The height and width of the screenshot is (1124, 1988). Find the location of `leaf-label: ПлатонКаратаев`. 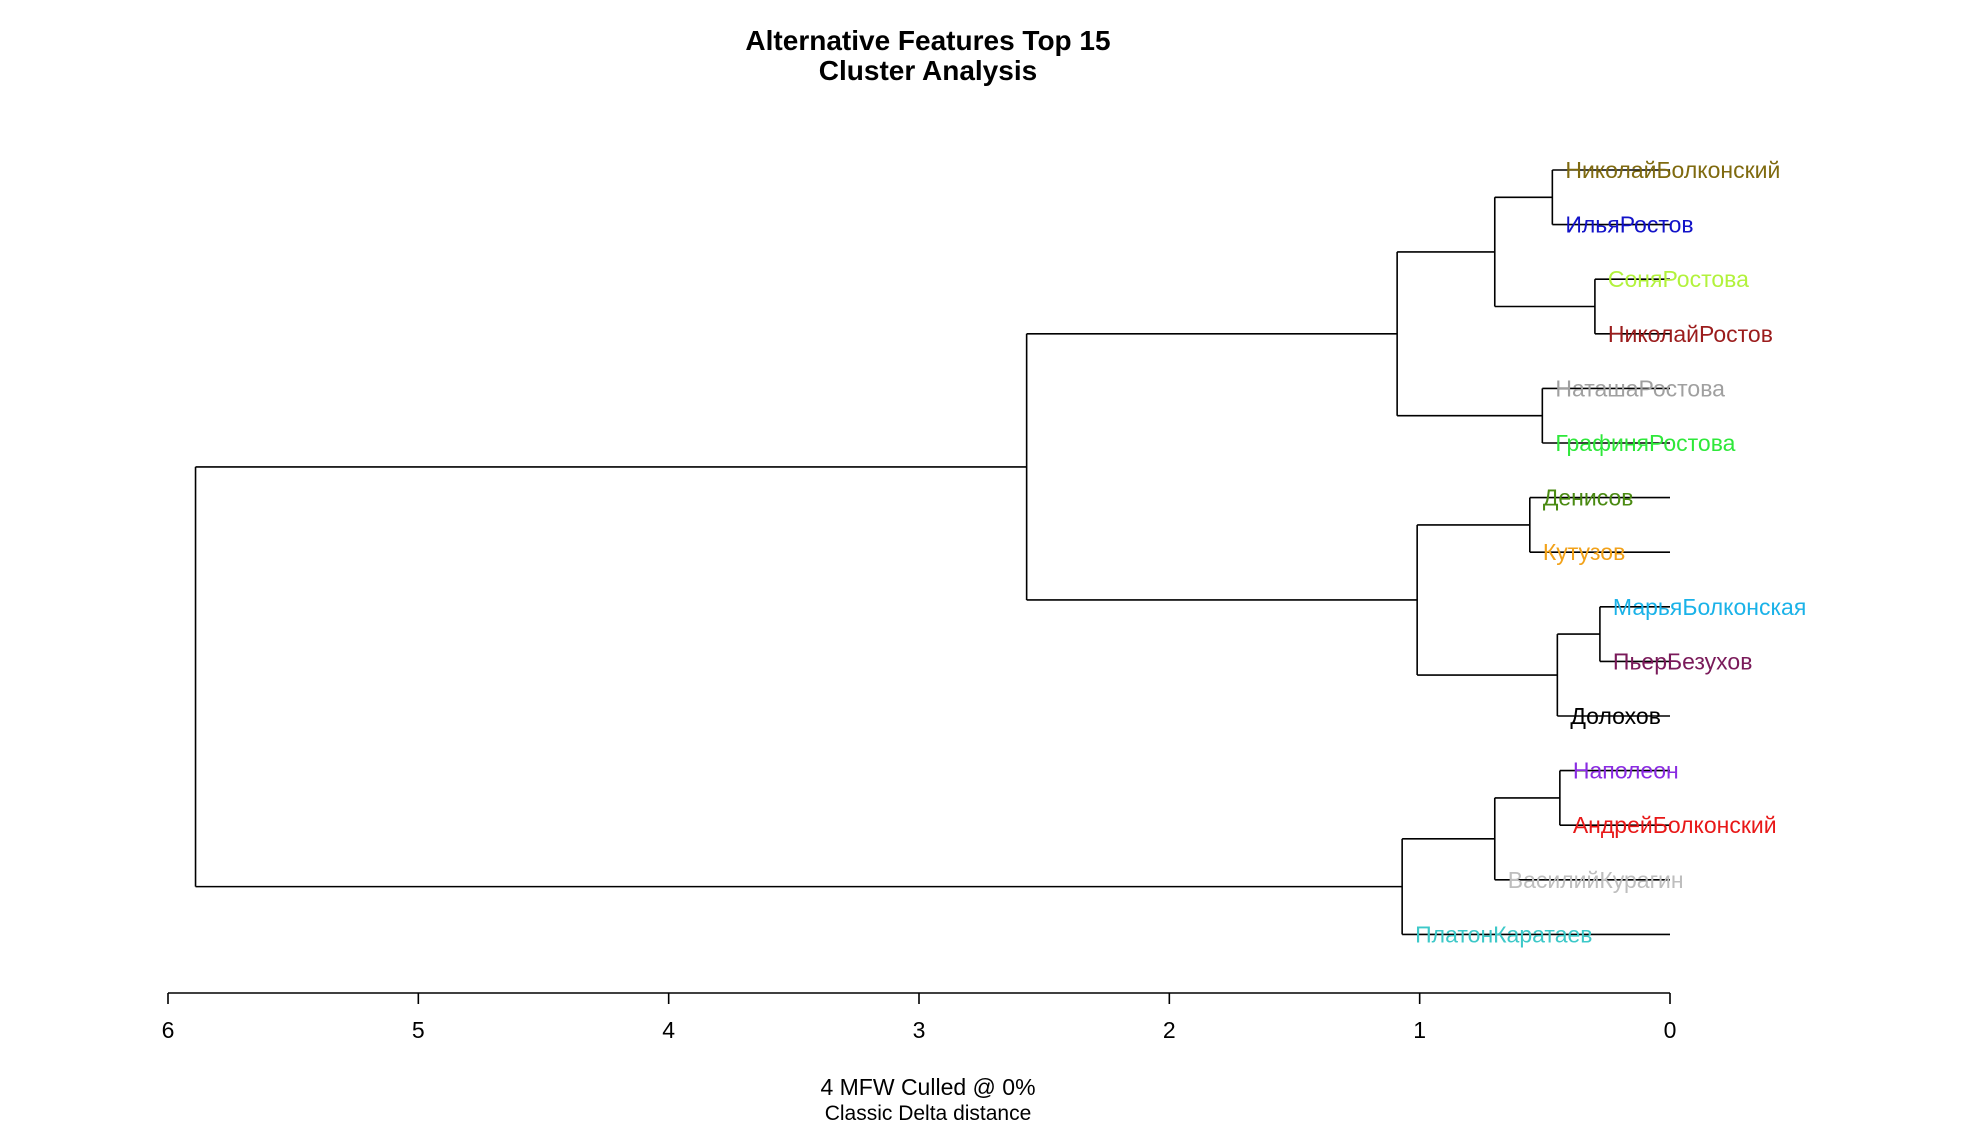

leaf-label: ПлатонКаратаев is located at coordinates (1503, 934).